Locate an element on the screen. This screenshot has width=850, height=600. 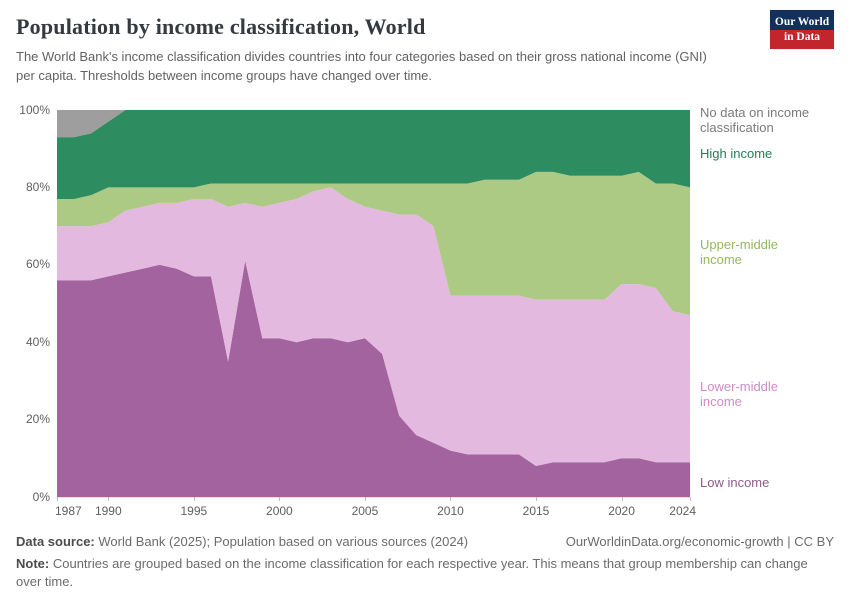
x-axis-tick-label: 1987 is located at coordinates (68, 510).